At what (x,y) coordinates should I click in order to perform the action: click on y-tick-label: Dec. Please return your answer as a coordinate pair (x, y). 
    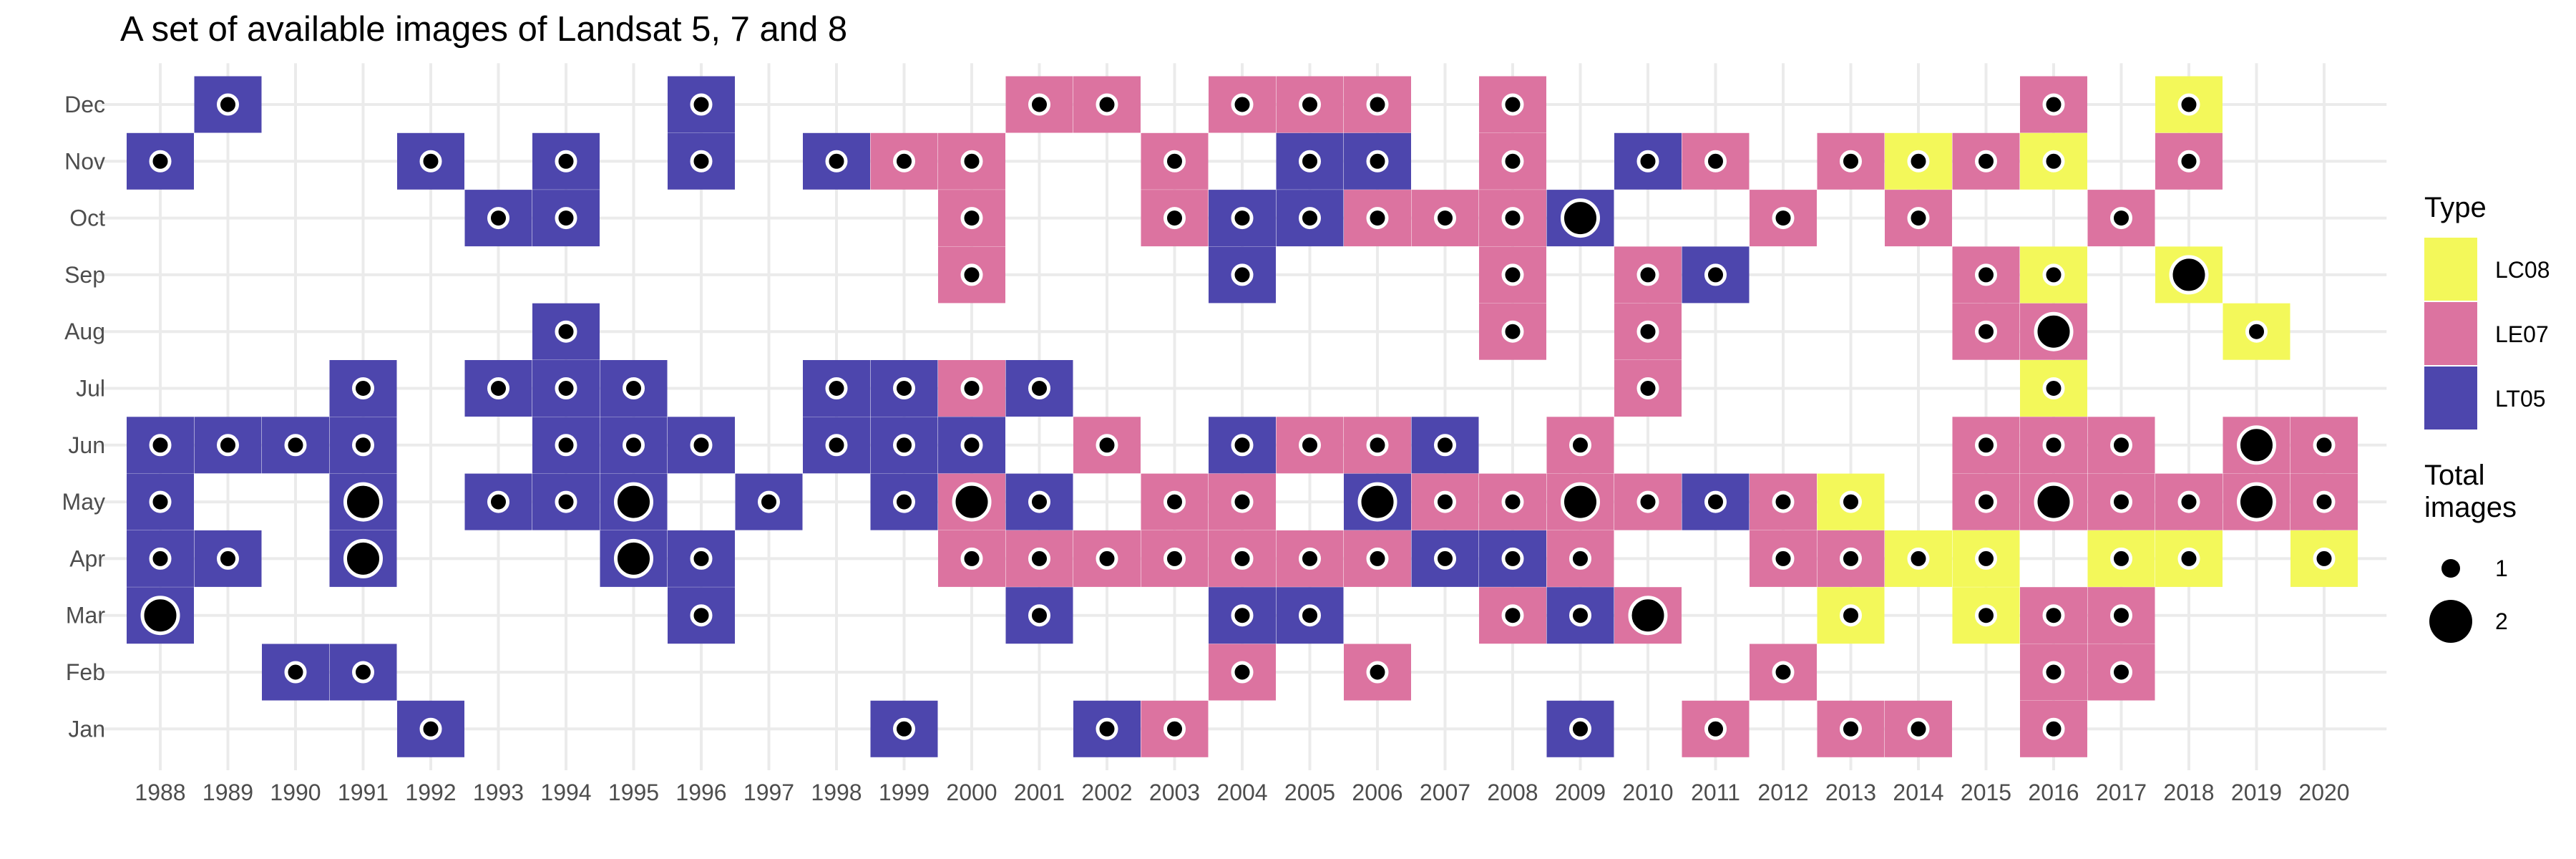
    Looking at the image, I should click on (84, 104).